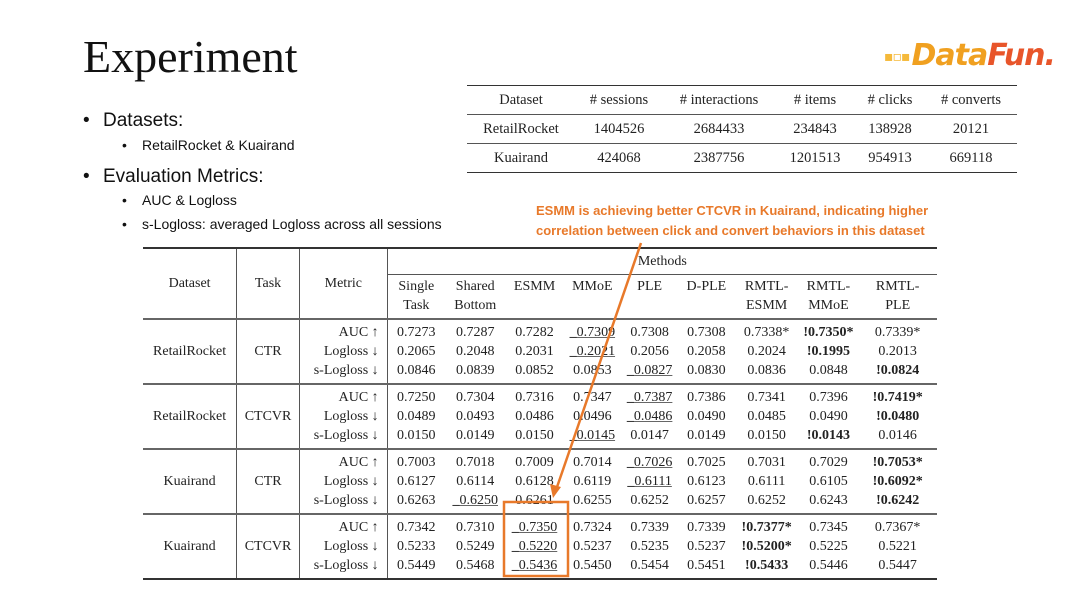 This screenshot has height=608, width=1080. I want to click on method-name-line: Bottom, so click(475, 305).